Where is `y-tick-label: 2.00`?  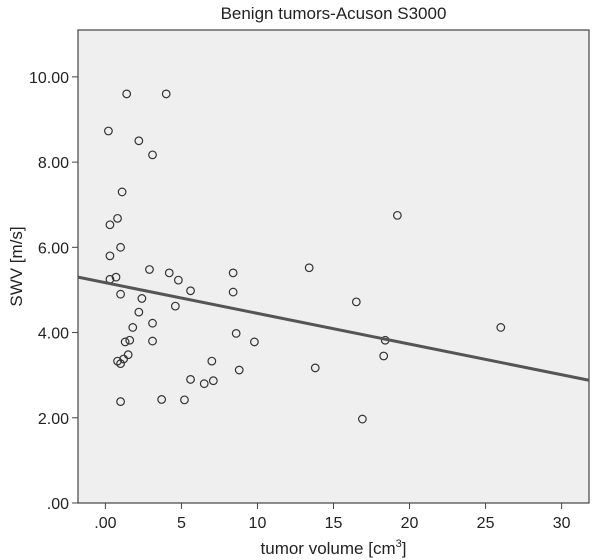
y-tick-label: 2.00 is located at coordinates (53, 419).